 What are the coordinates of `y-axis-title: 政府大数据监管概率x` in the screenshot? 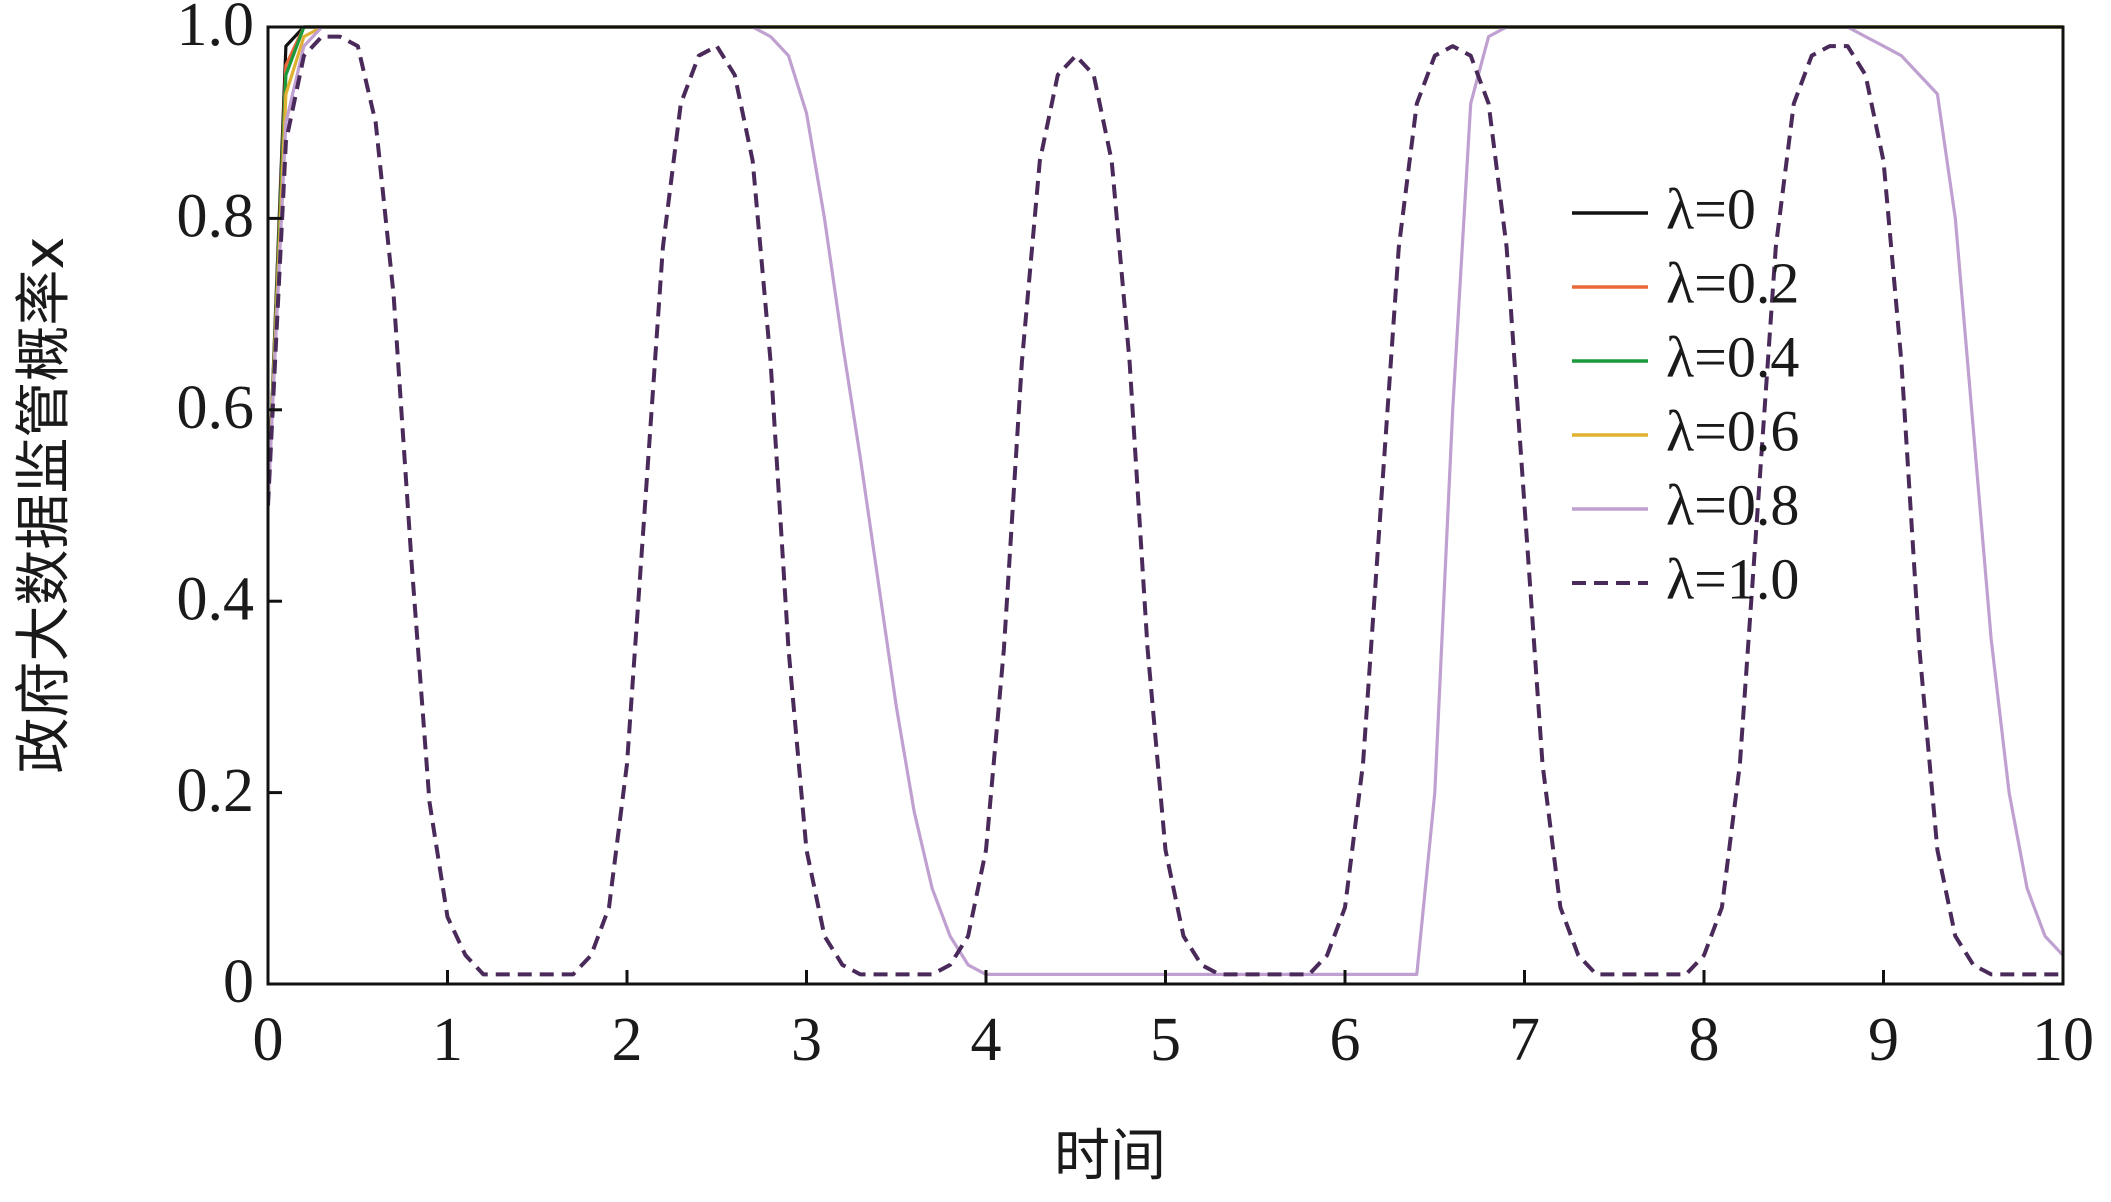 It's located at (44, 504).